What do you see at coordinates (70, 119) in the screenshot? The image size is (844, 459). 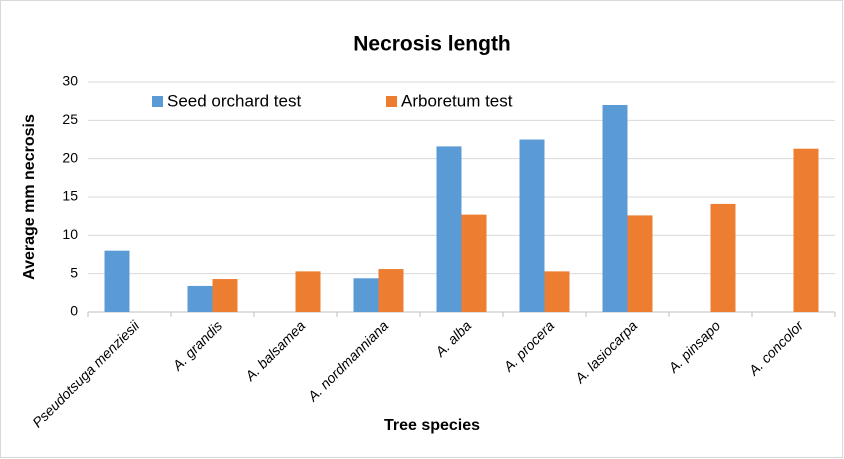 I see `y-tick-label: 25` at bounding box center [70, 119].